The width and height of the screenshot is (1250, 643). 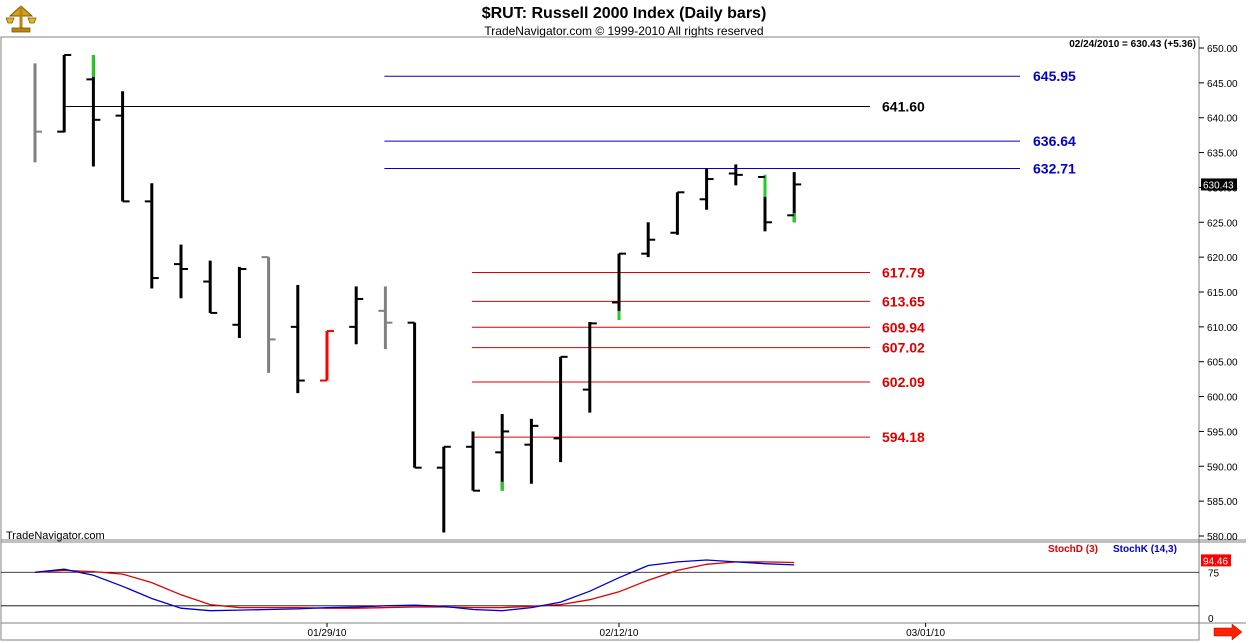 I want to click on level-label: 613.65, so click(x=903, y=301).